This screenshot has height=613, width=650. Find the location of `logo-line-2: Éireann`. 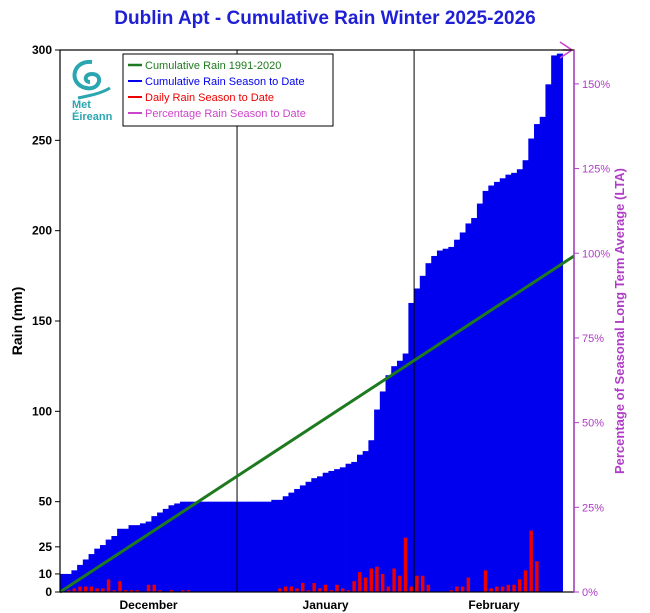

logo-line-2: Éireann is located at coordinates (92, 116).